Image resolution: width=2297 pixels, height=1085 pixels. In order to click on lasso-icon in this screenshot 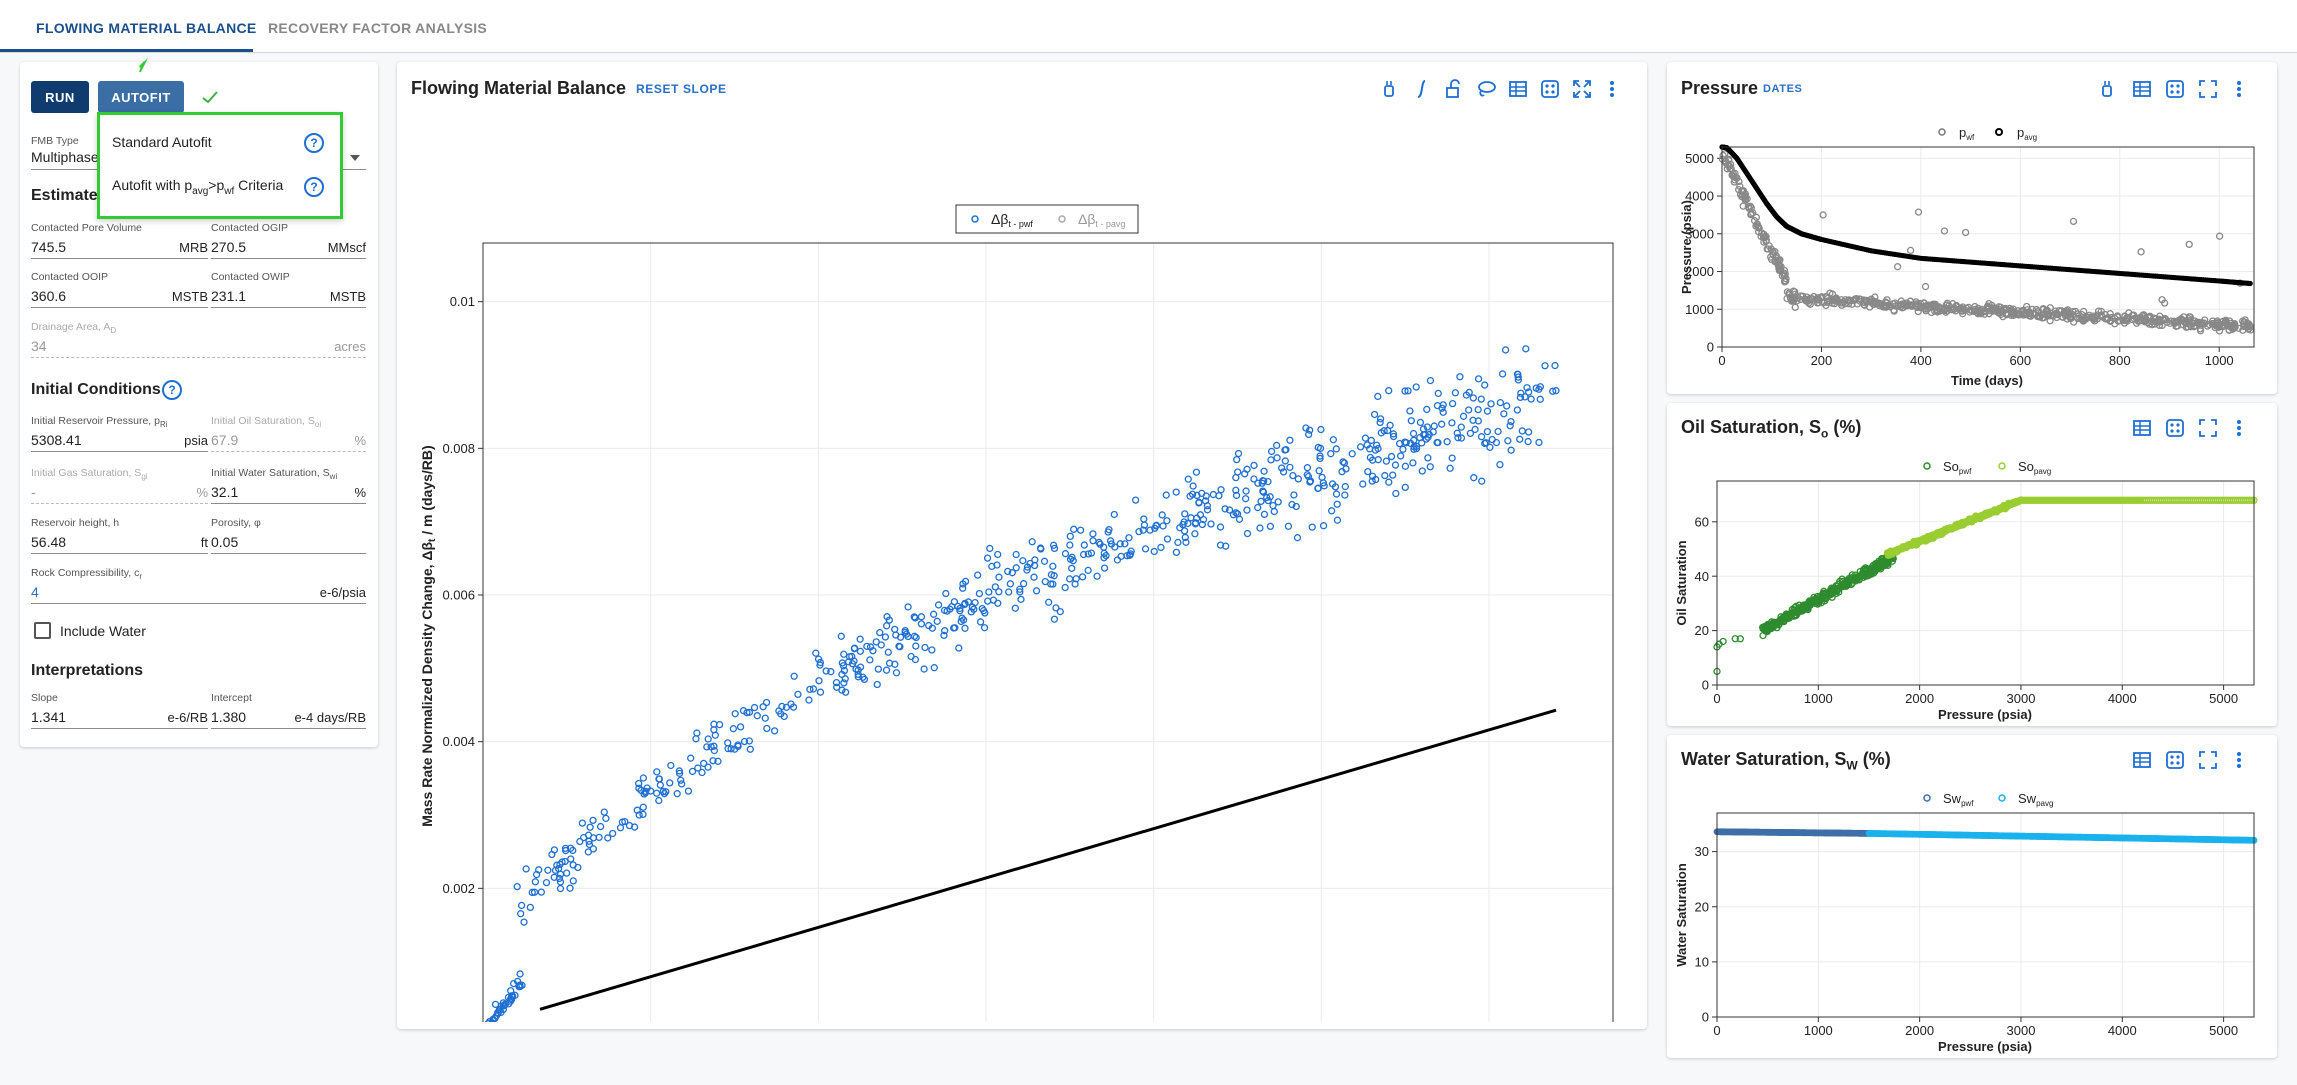, I will do `click(1486, 89)`.